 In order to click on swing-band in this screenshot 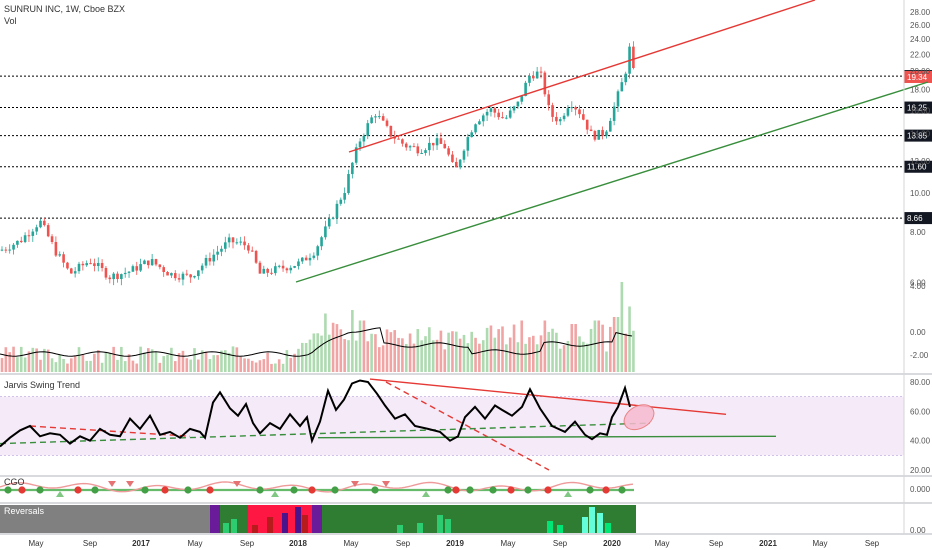, I will do `click(452, 426)`.